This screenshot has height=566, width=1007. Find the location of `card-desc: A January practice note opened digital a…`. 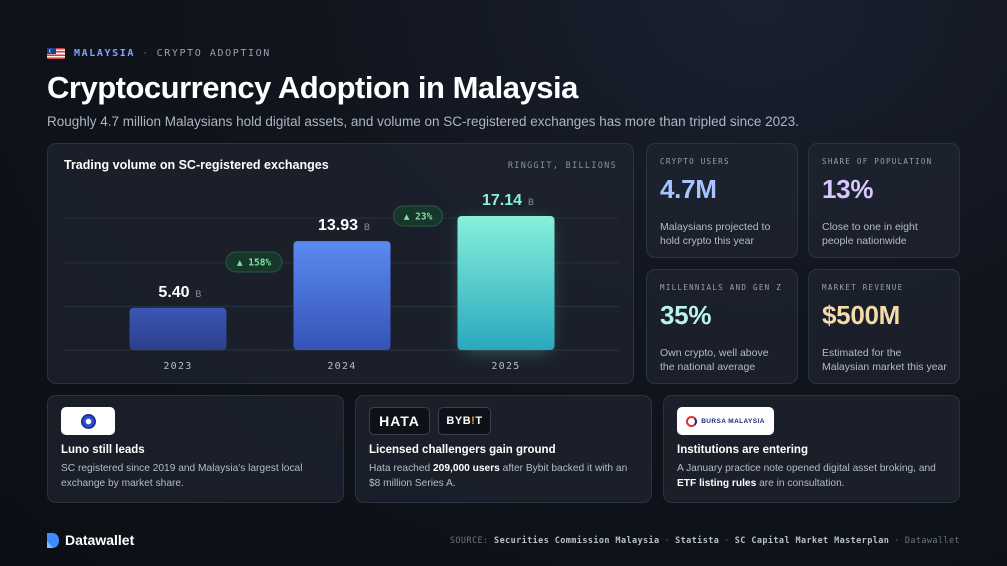

card-desc: A January practice note opened digital a… is located at coordinates (806, 476).